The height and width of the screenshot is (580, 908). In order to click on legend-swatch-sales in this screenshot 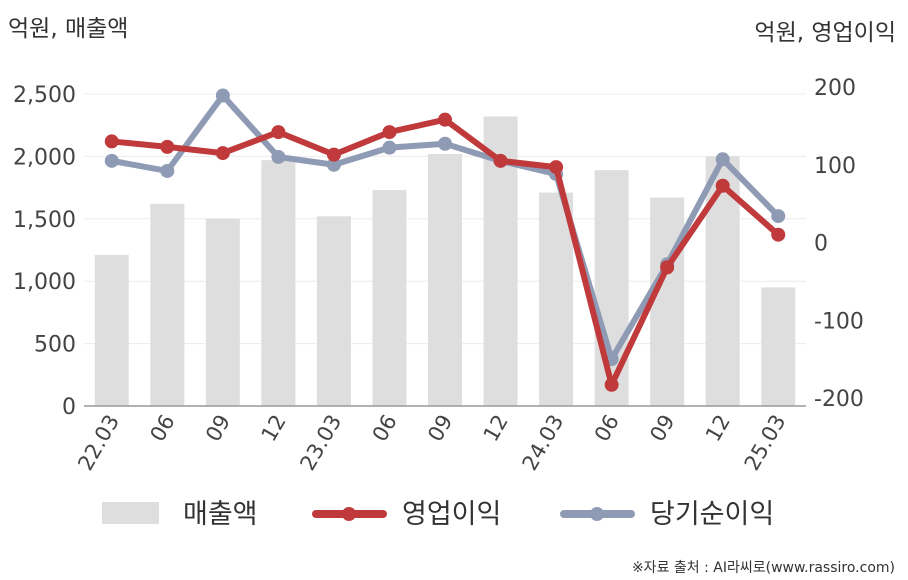, I will do `click(130, 513)`.